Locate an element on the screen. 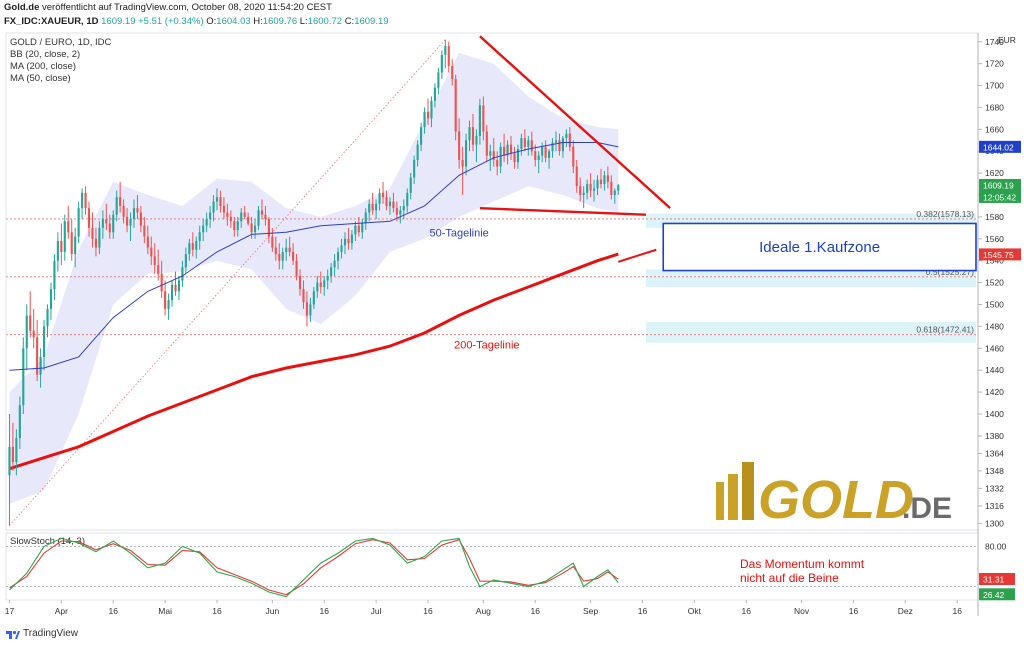 The width and height of the screenshot is (1024, 645). x-tick-label: Dez is located at coordinates (905, 611).